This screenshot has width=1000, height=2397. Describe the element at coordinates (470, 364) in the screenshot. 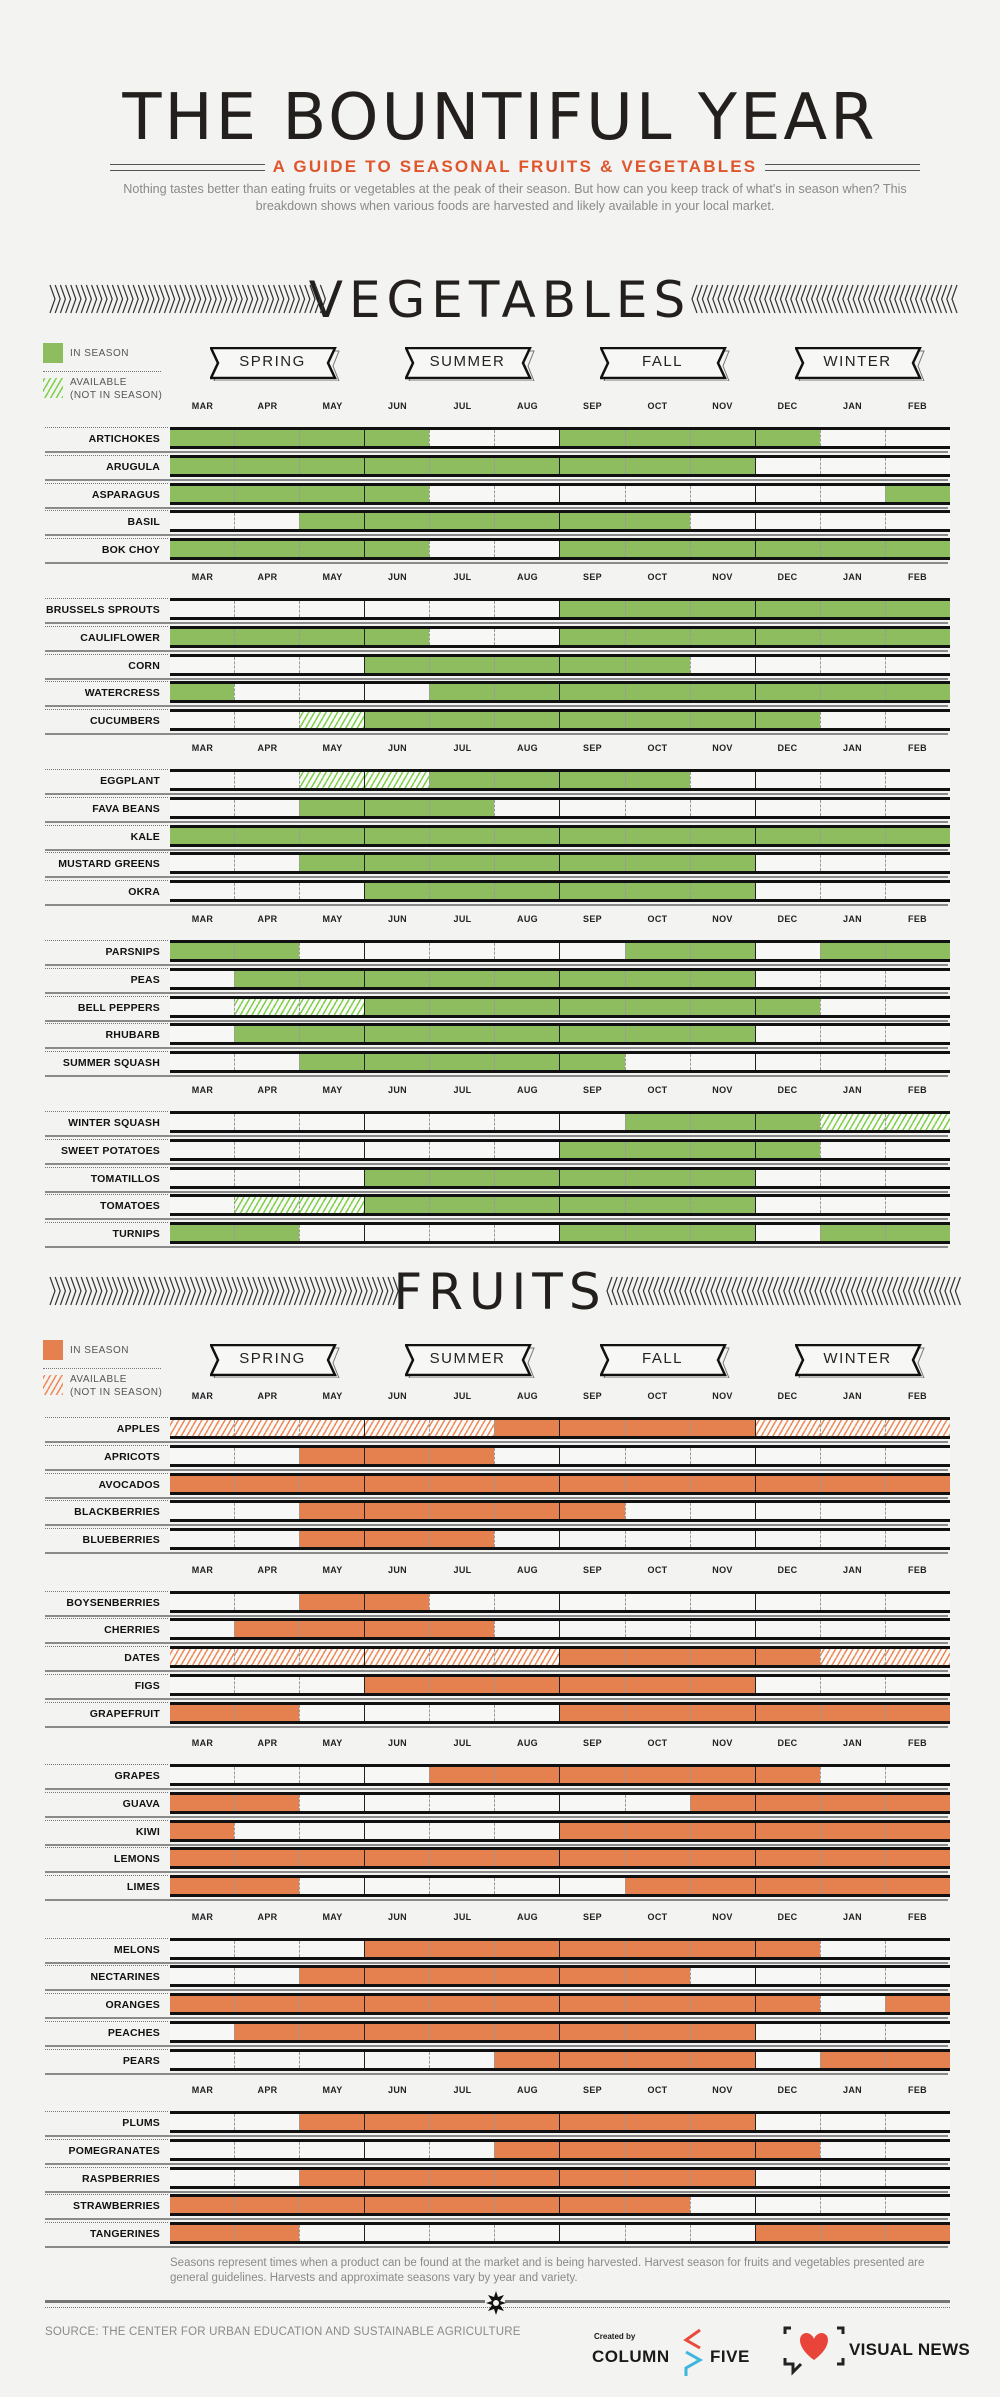

I see `season-ribbon-summer: SUMMER` at that location.